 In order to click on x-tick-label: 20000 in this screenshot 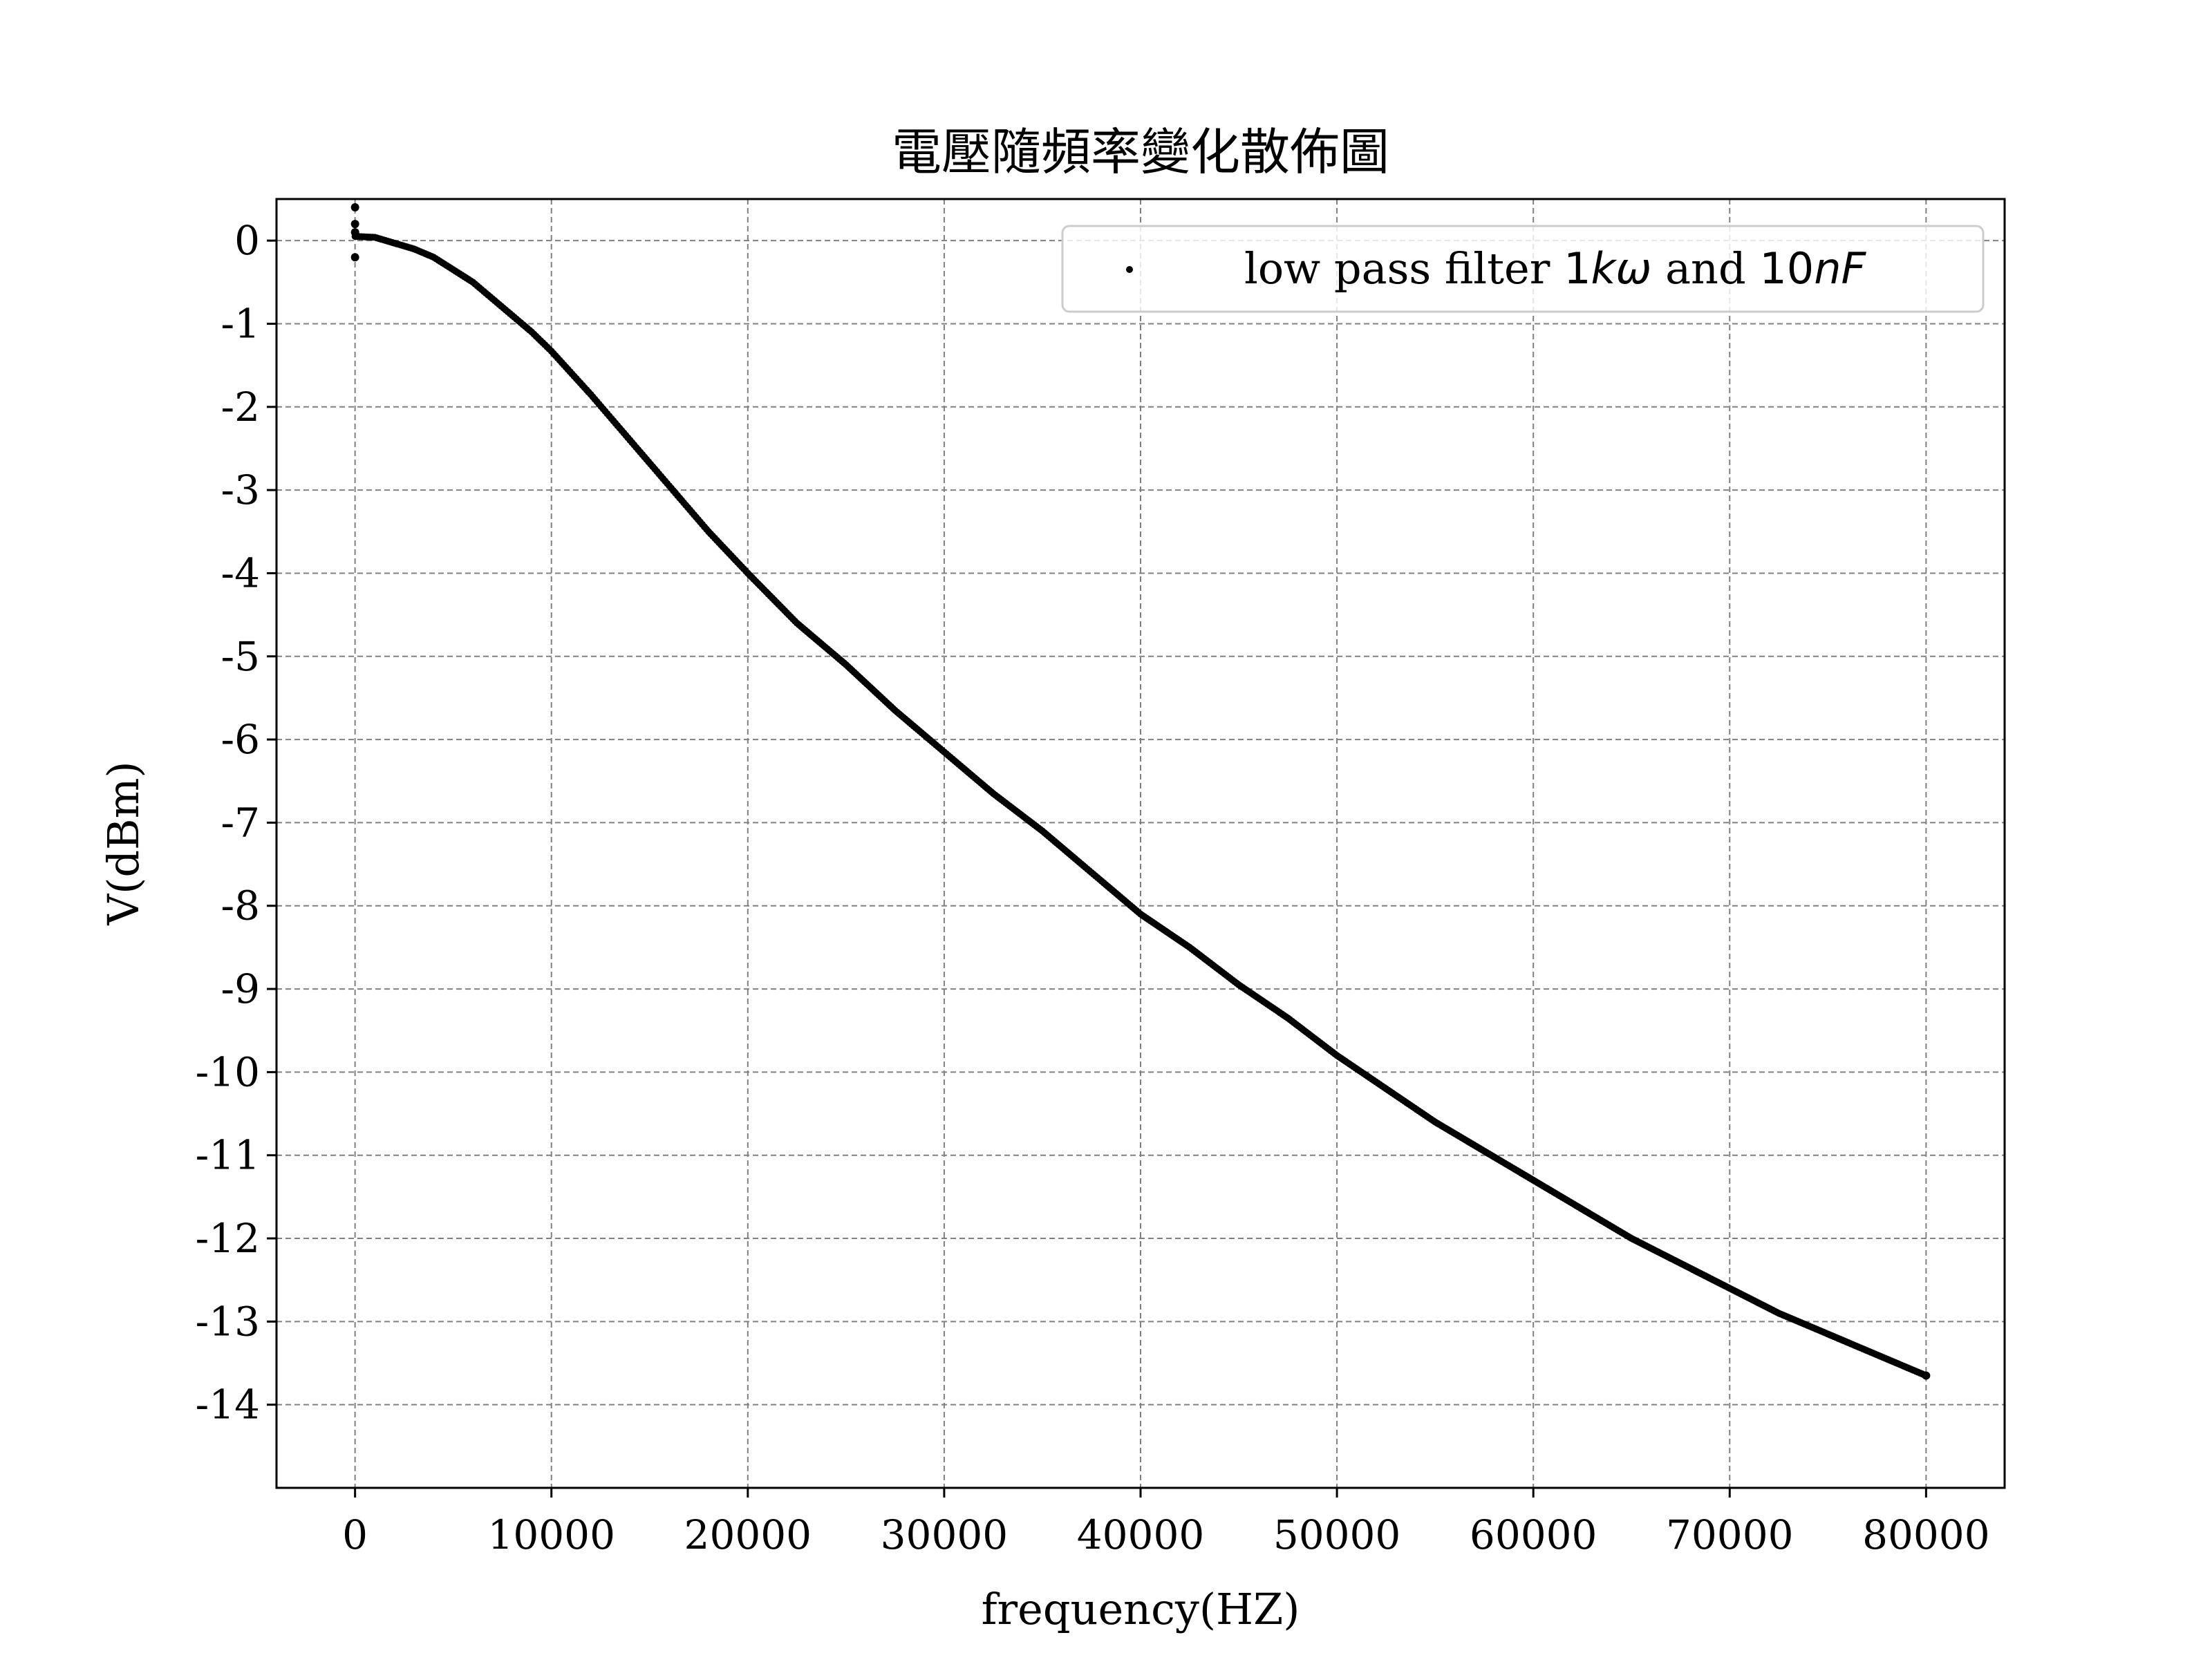, I will do `click(748, 1534)`.